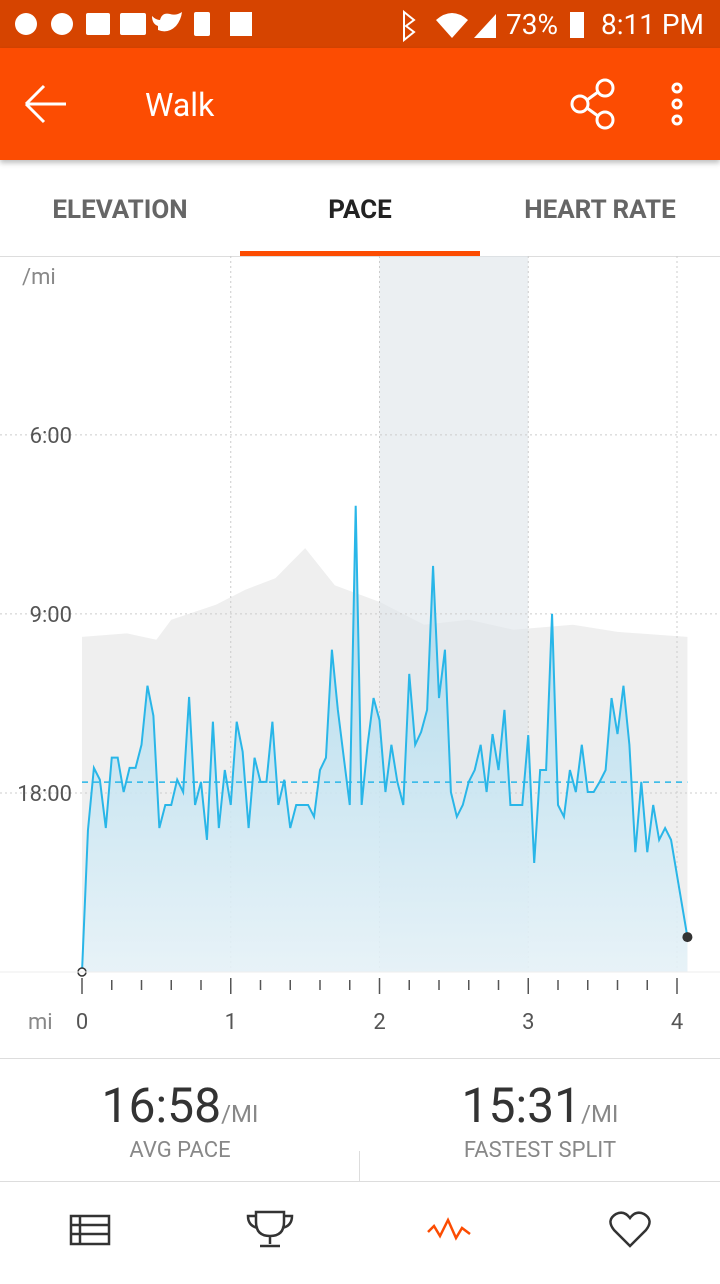 The width and height of the screenshot is (720, 1284). I want to click on y-tick-label: 9:00, so click(51, 615).